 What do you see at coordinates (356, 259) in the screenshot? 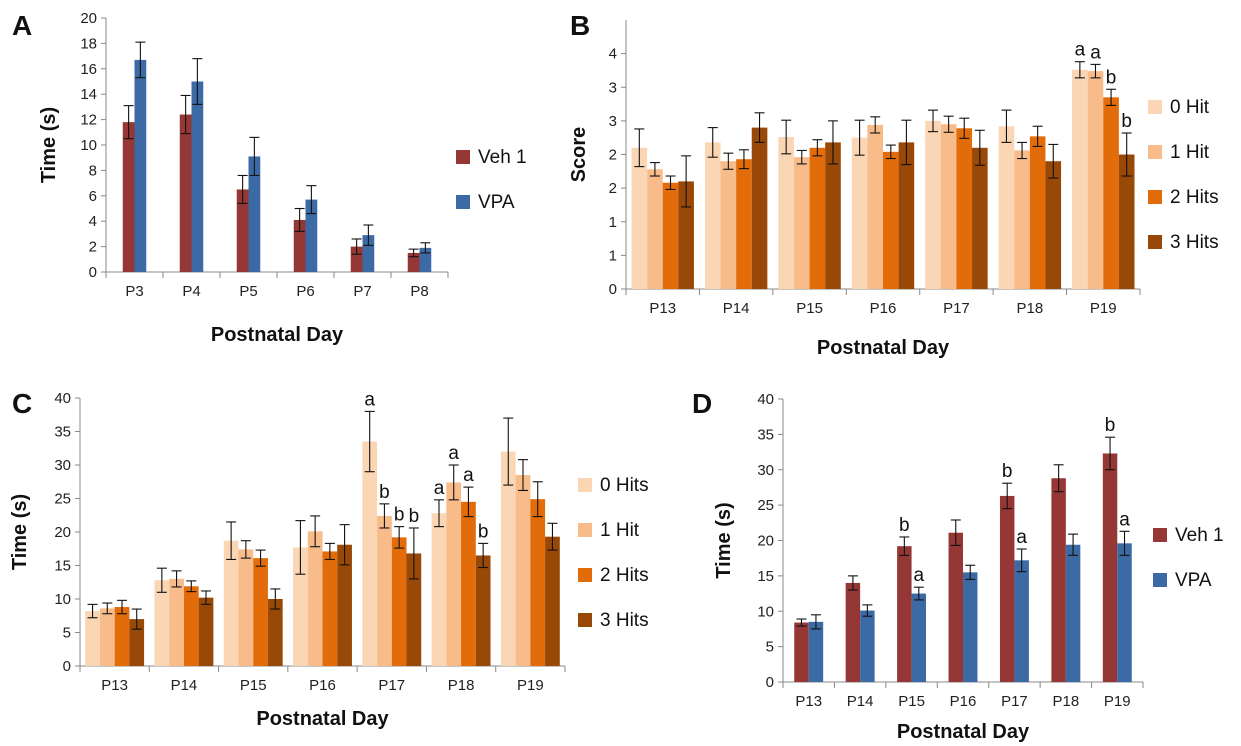
I see `bar-veh-1-p7` at bounding box center [356, 259].